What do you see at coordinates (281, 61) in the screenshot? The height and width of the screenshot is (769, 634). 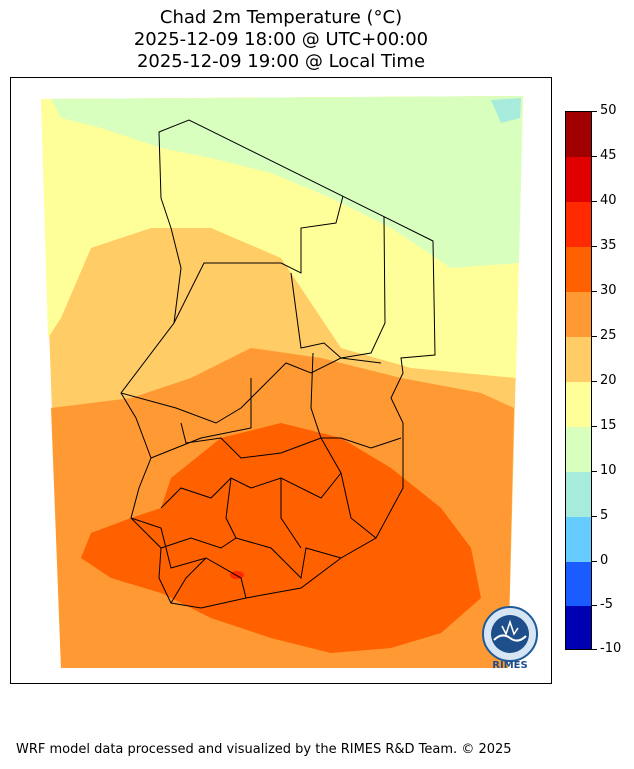 I see `title-line-local-time: 2025-12-09 19:00 @ Local Time` at bounding box center [281, 61].